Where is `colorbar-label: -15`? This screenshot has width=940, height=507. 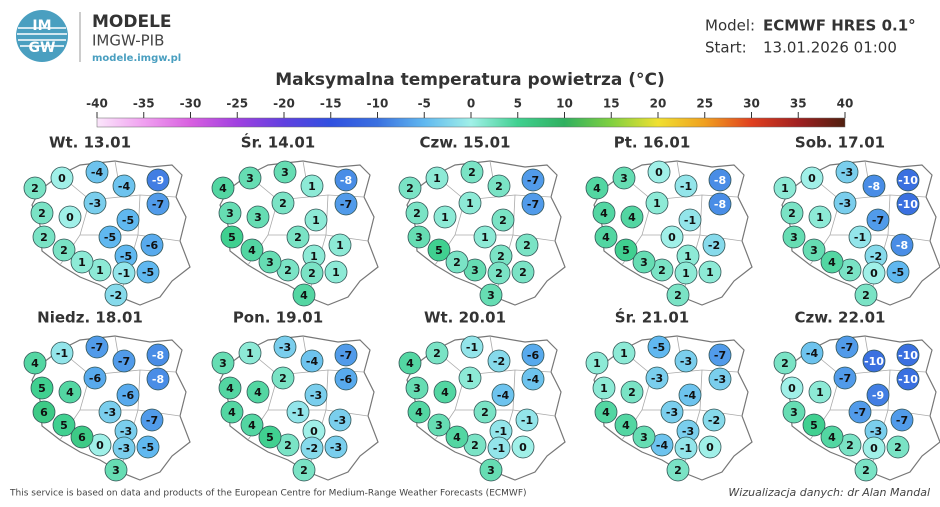
colorbar-label: -15 is located at coordinates (331, 104).